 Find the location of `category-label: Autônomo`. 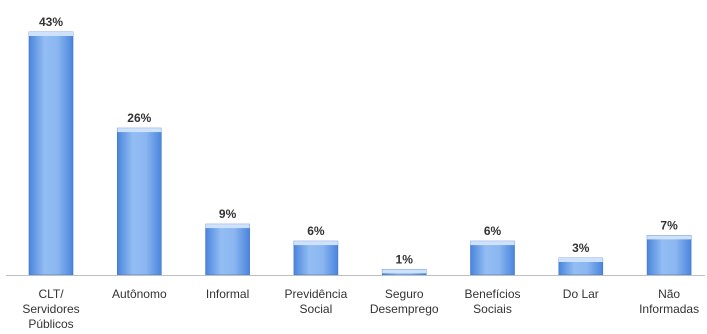

category-label: Autônomo is located at coordinates (139, 294).